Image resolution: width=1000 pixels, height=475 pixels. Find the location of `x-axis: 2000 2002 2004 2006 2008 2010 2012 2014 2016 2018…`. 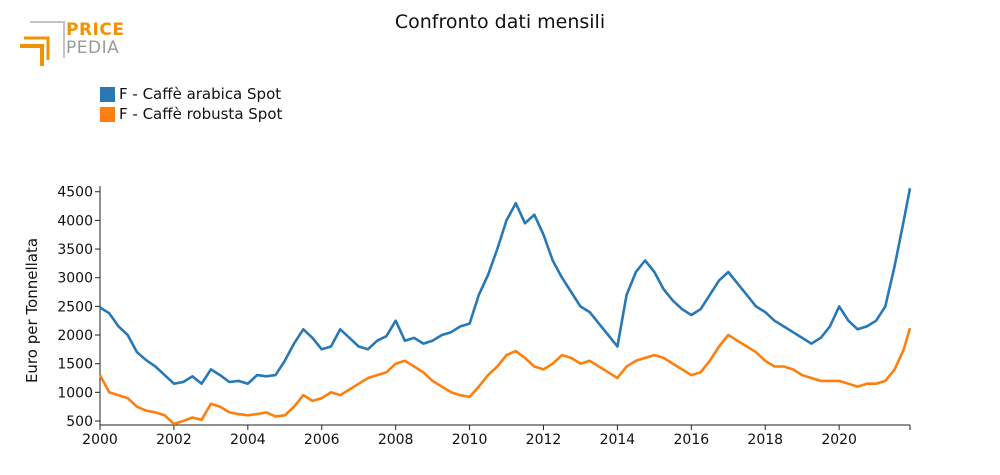

x-axis: 2000 2002 2004 2006 2008 2010 2012 2014 2016 2018… is located at coordinates (496, 436).